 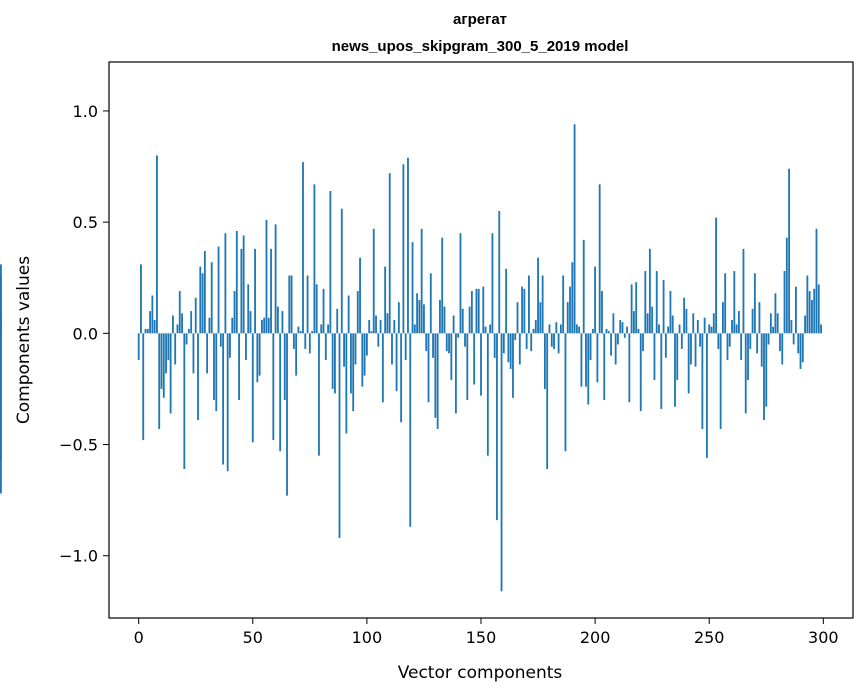 I want to click on x-tick-label: 100, so click(x=367, y=637).